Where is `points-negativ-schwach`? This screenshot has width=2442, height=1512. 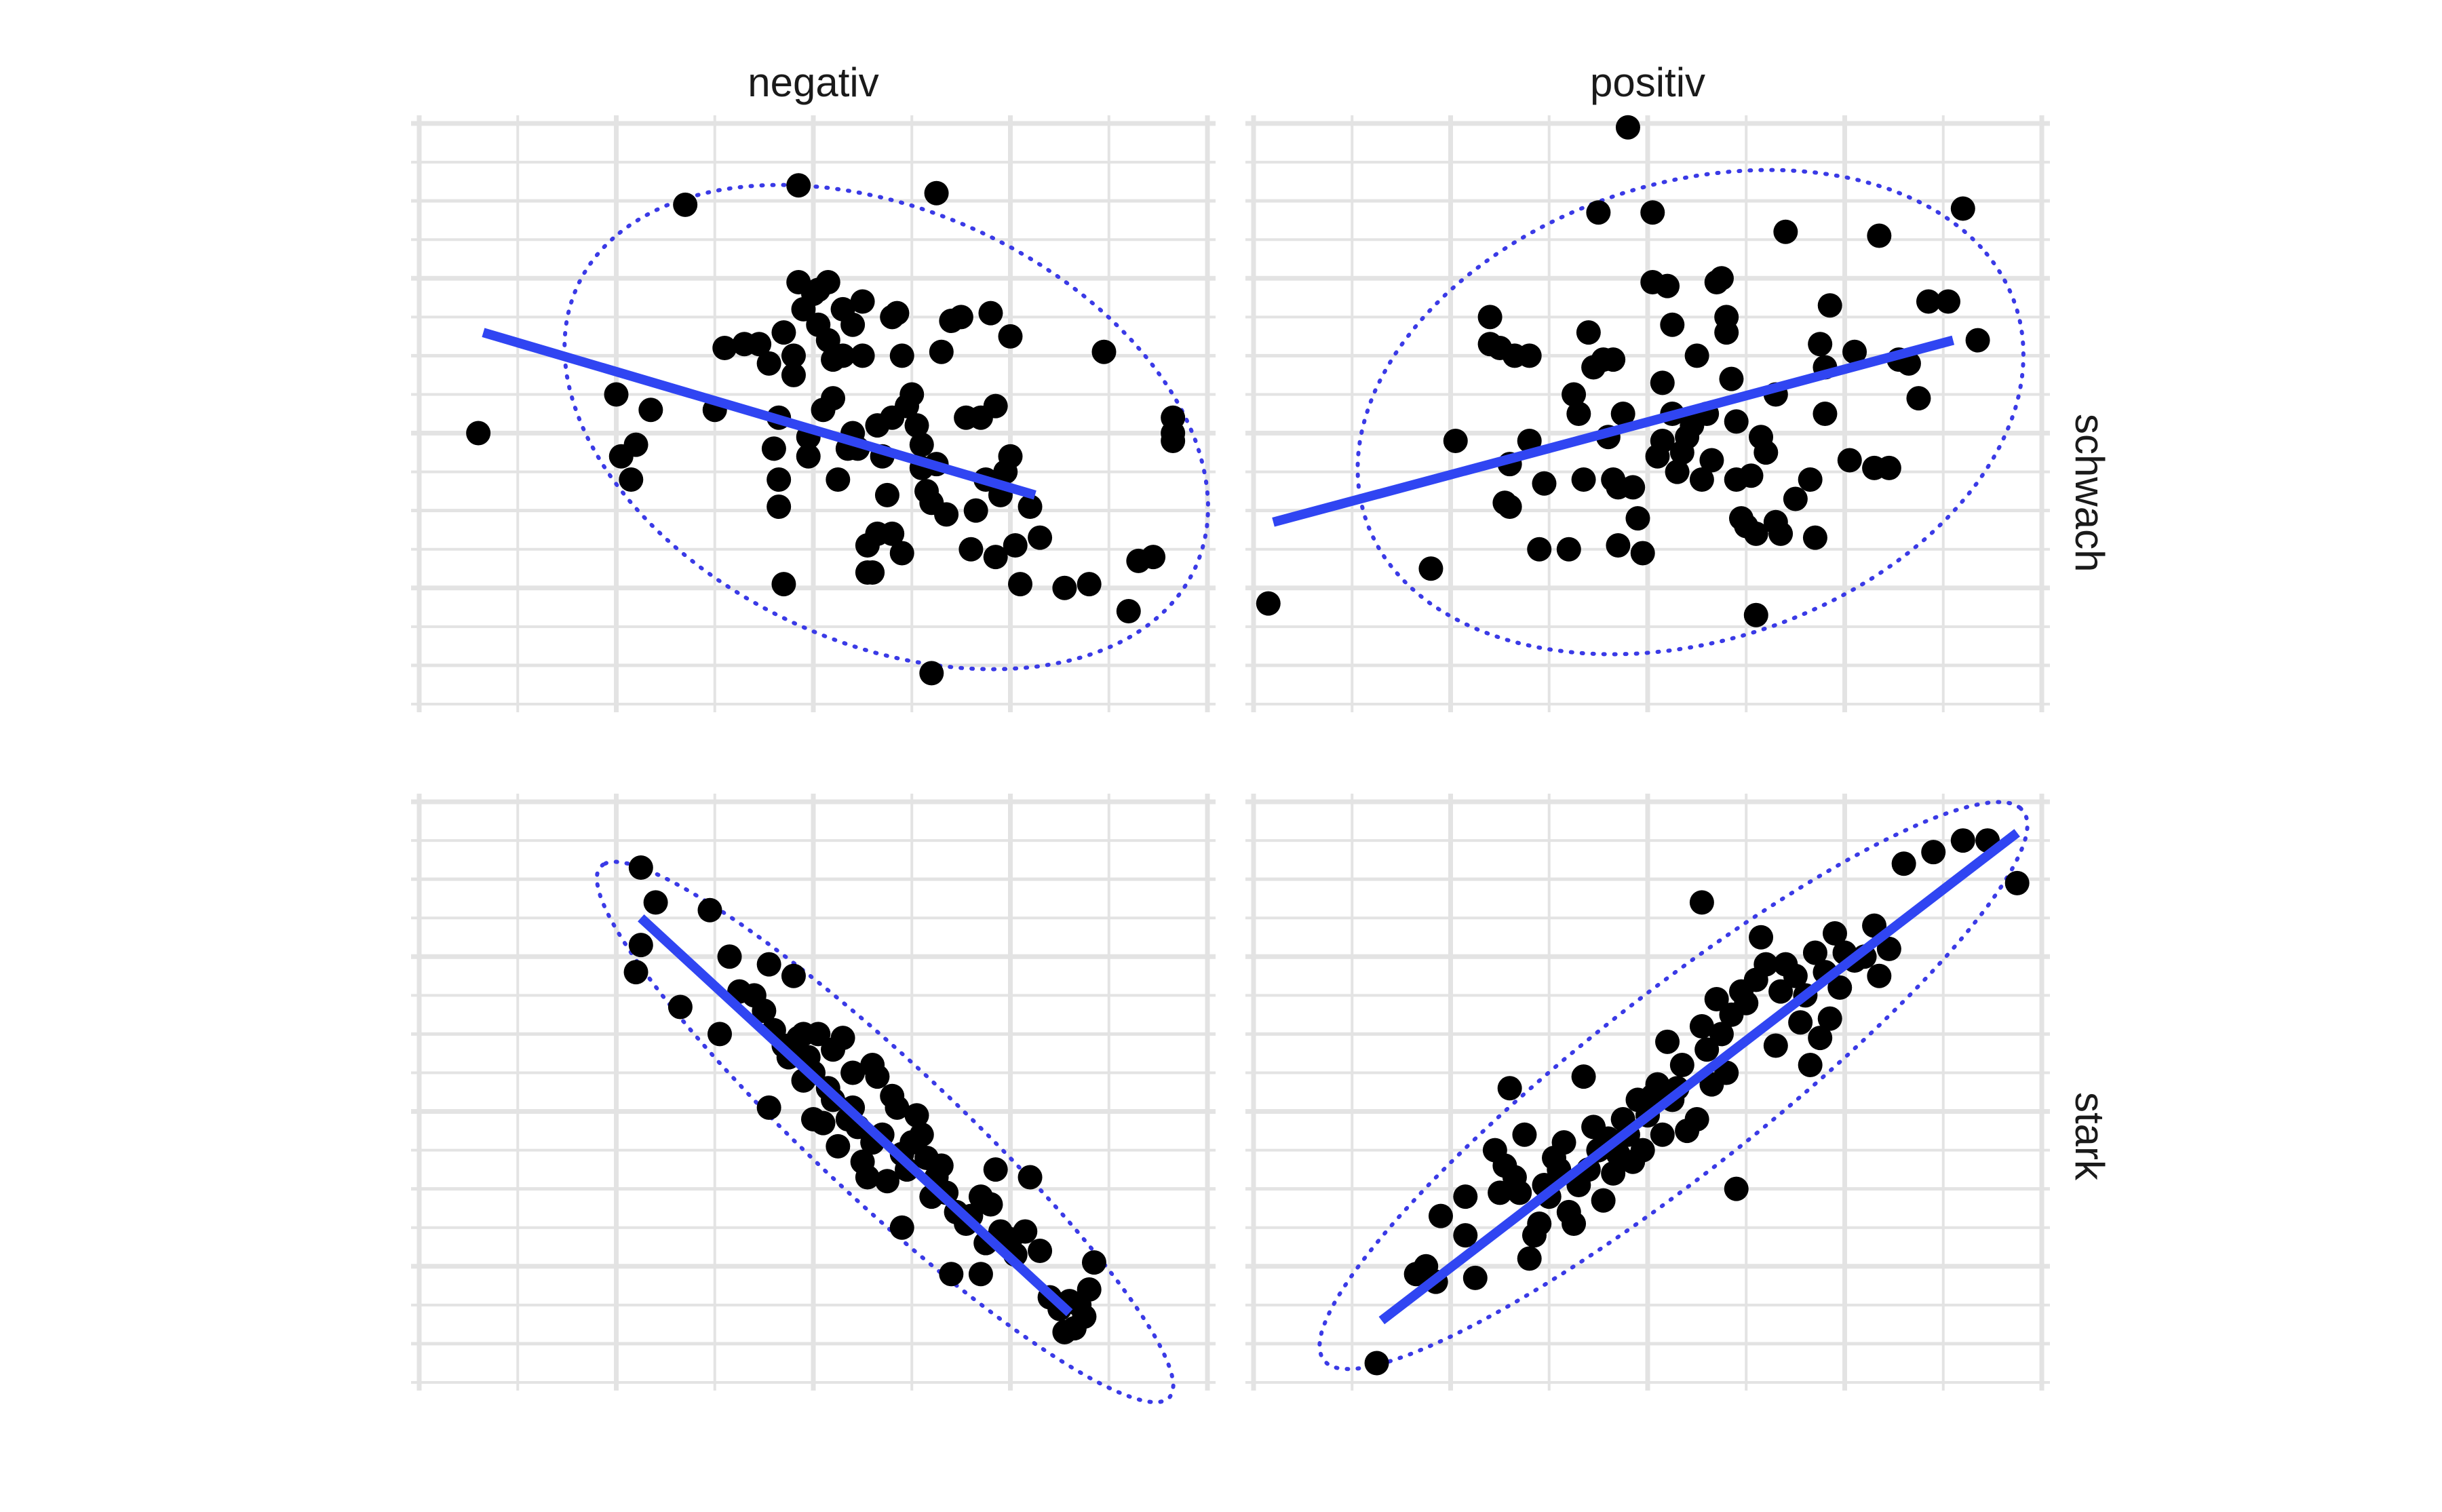
points-negativ-schwach is located at coordinates (826, 430).